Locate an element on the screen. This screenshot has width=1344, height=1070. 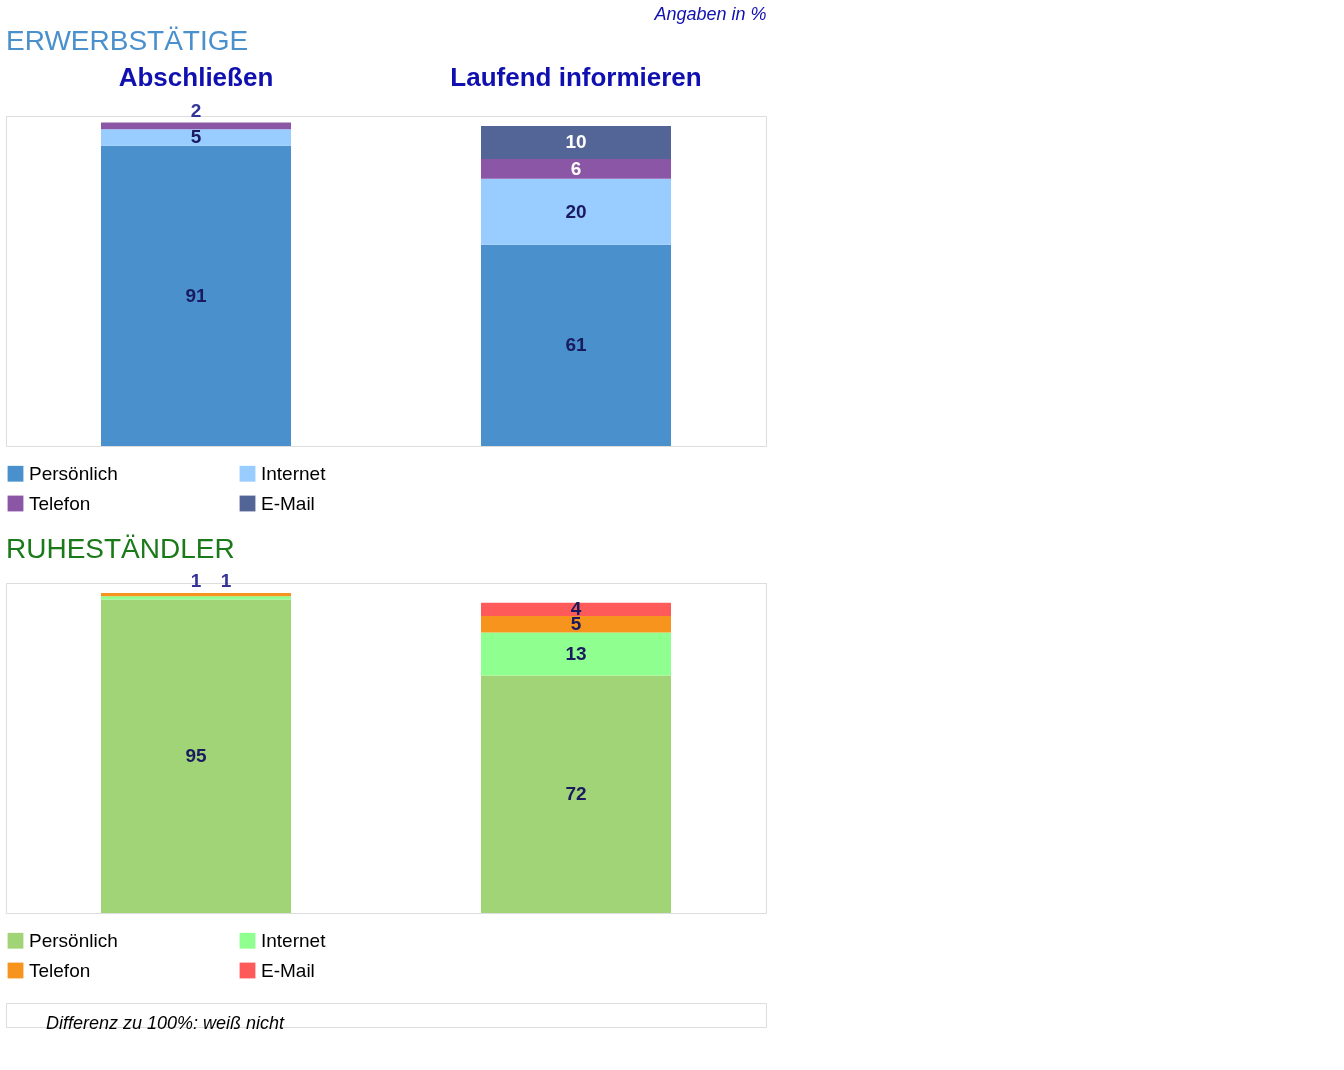
chart-title: ERWERBSTÄTIGE is located at coordinates (127, 40).